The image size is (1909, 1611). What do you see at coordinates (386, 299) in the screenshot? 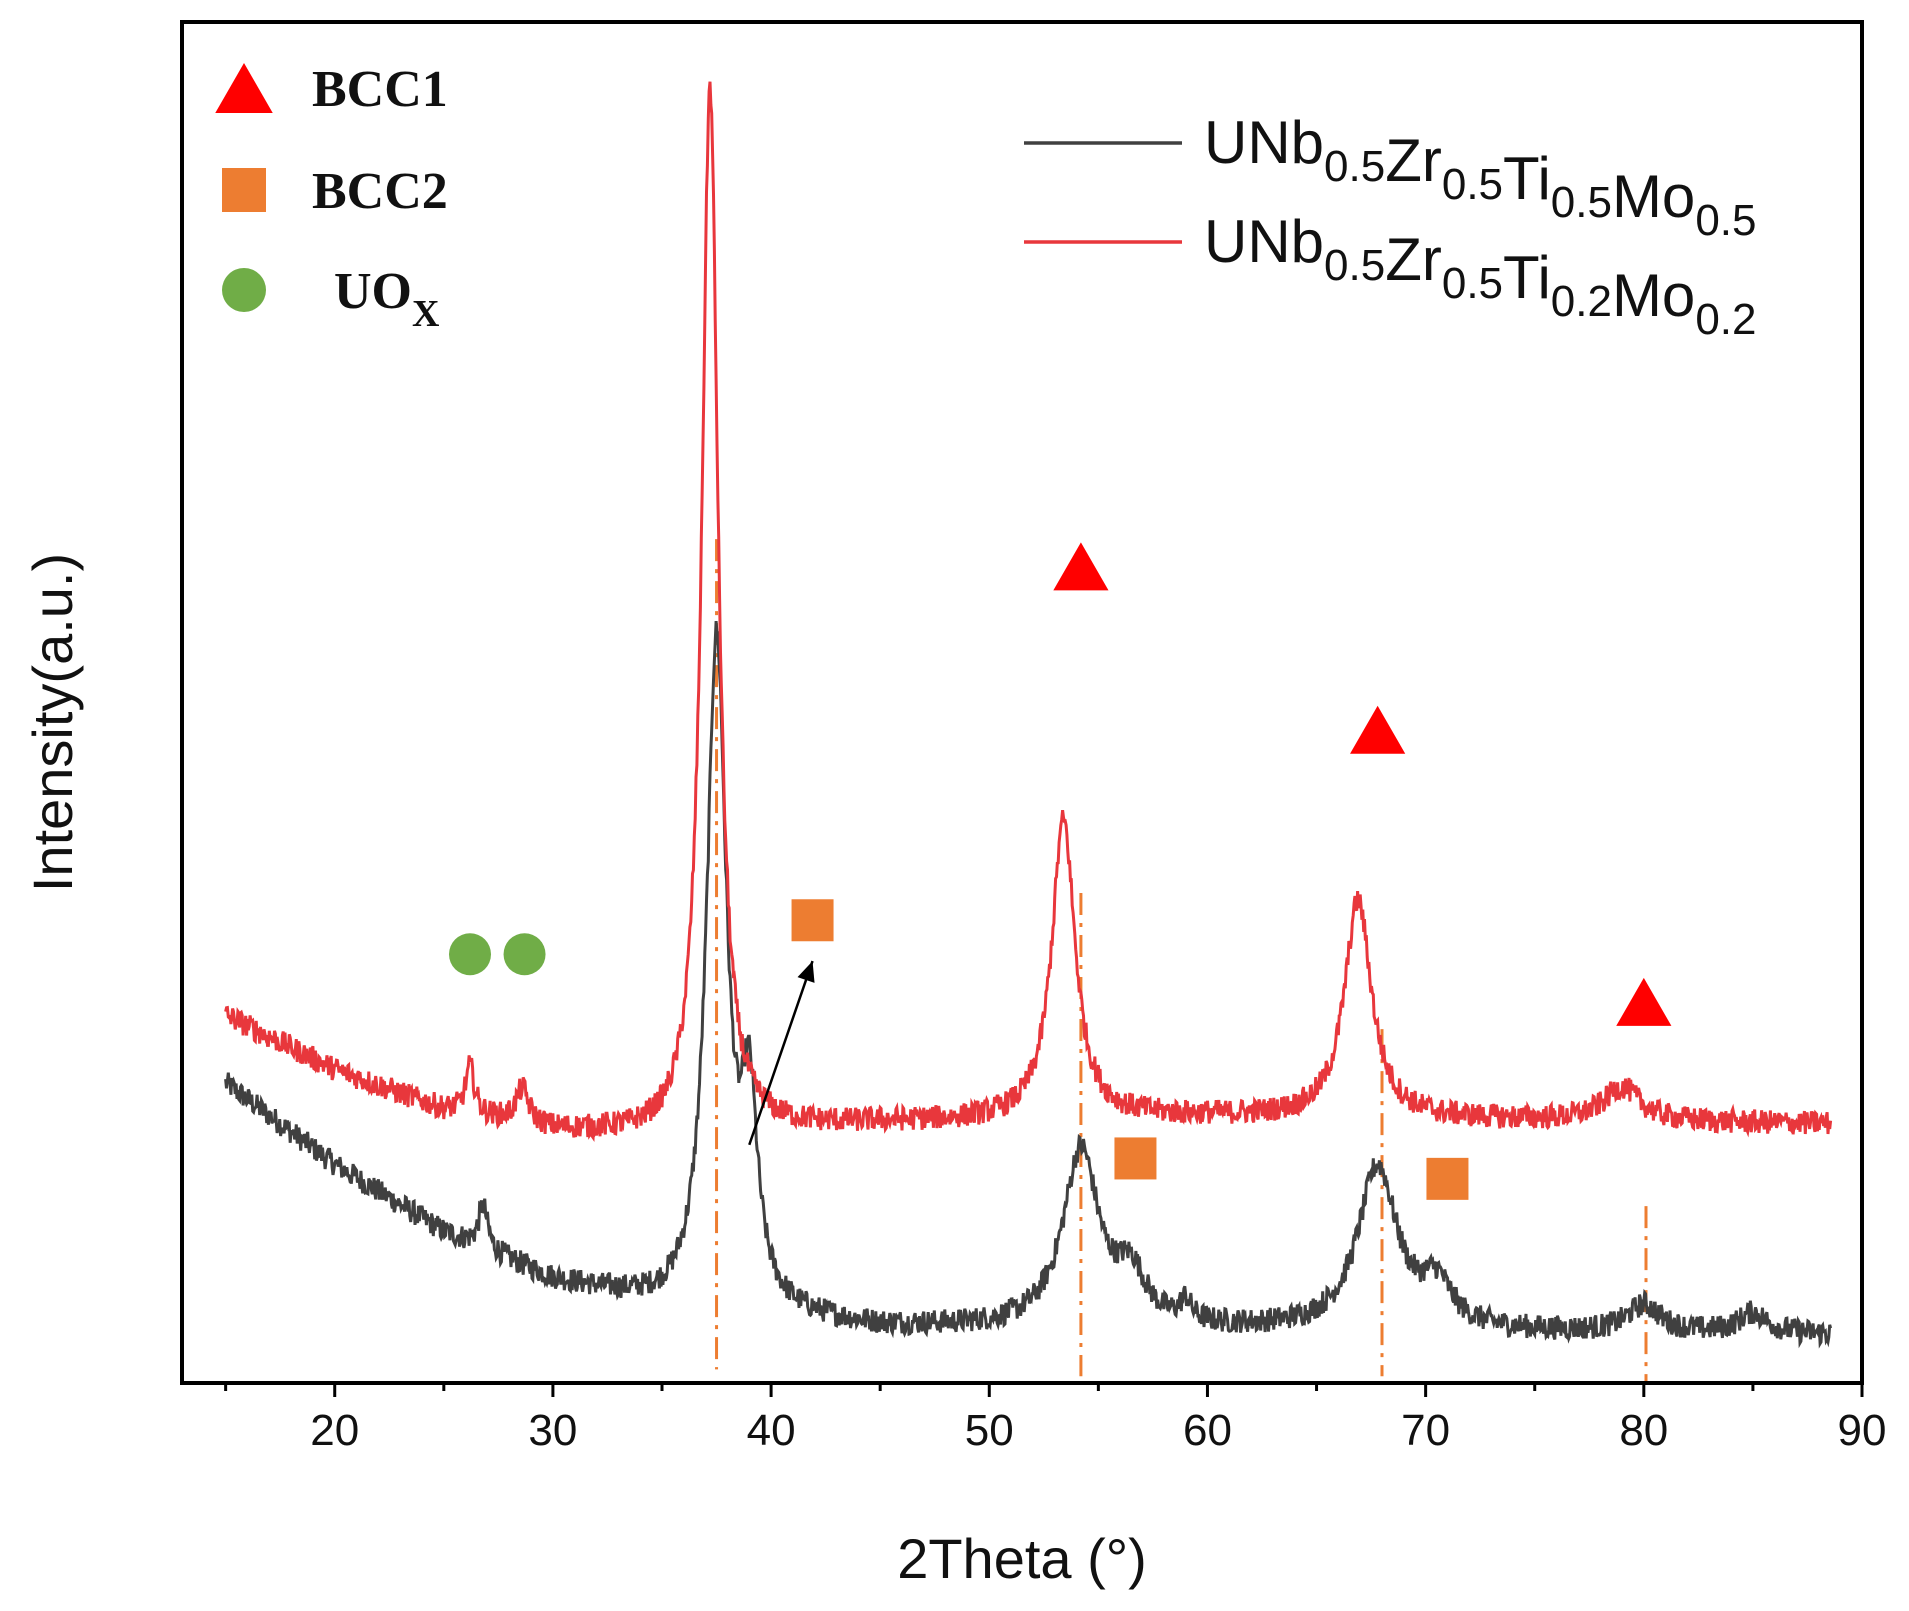
I see `marker-legend-label: UOX` at bounding box center [386, 299].